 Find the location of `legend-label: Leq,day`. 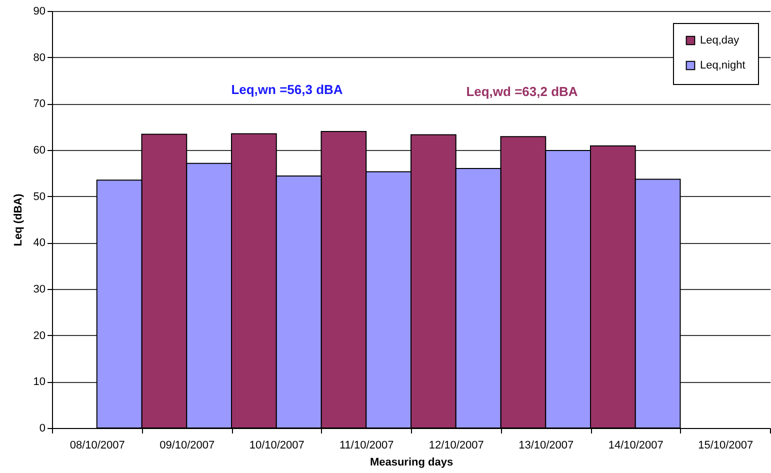

legend-label: Leq,day is located at coordinates (720, 40).